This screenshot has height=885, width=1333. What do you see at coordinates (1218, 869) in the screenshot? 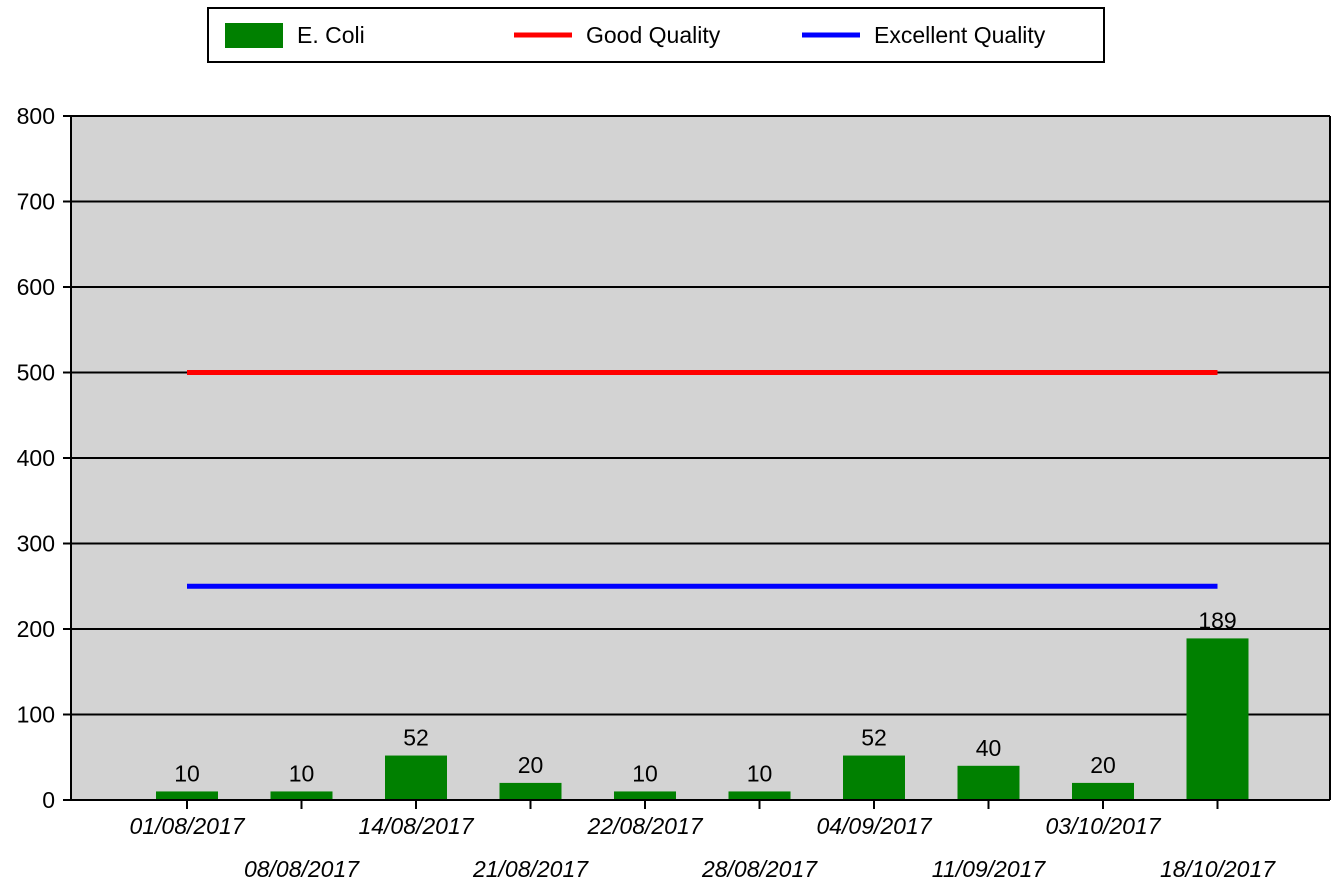
I see `x-tick-label: 18/10/2017` at bounding box center [1218, 869].